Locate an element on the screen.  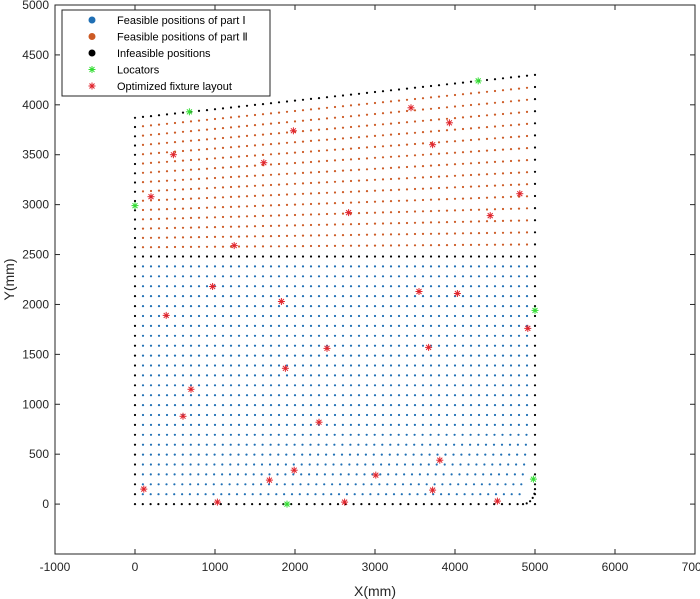
legend-marker-dot is located at coordinates (92, 20).